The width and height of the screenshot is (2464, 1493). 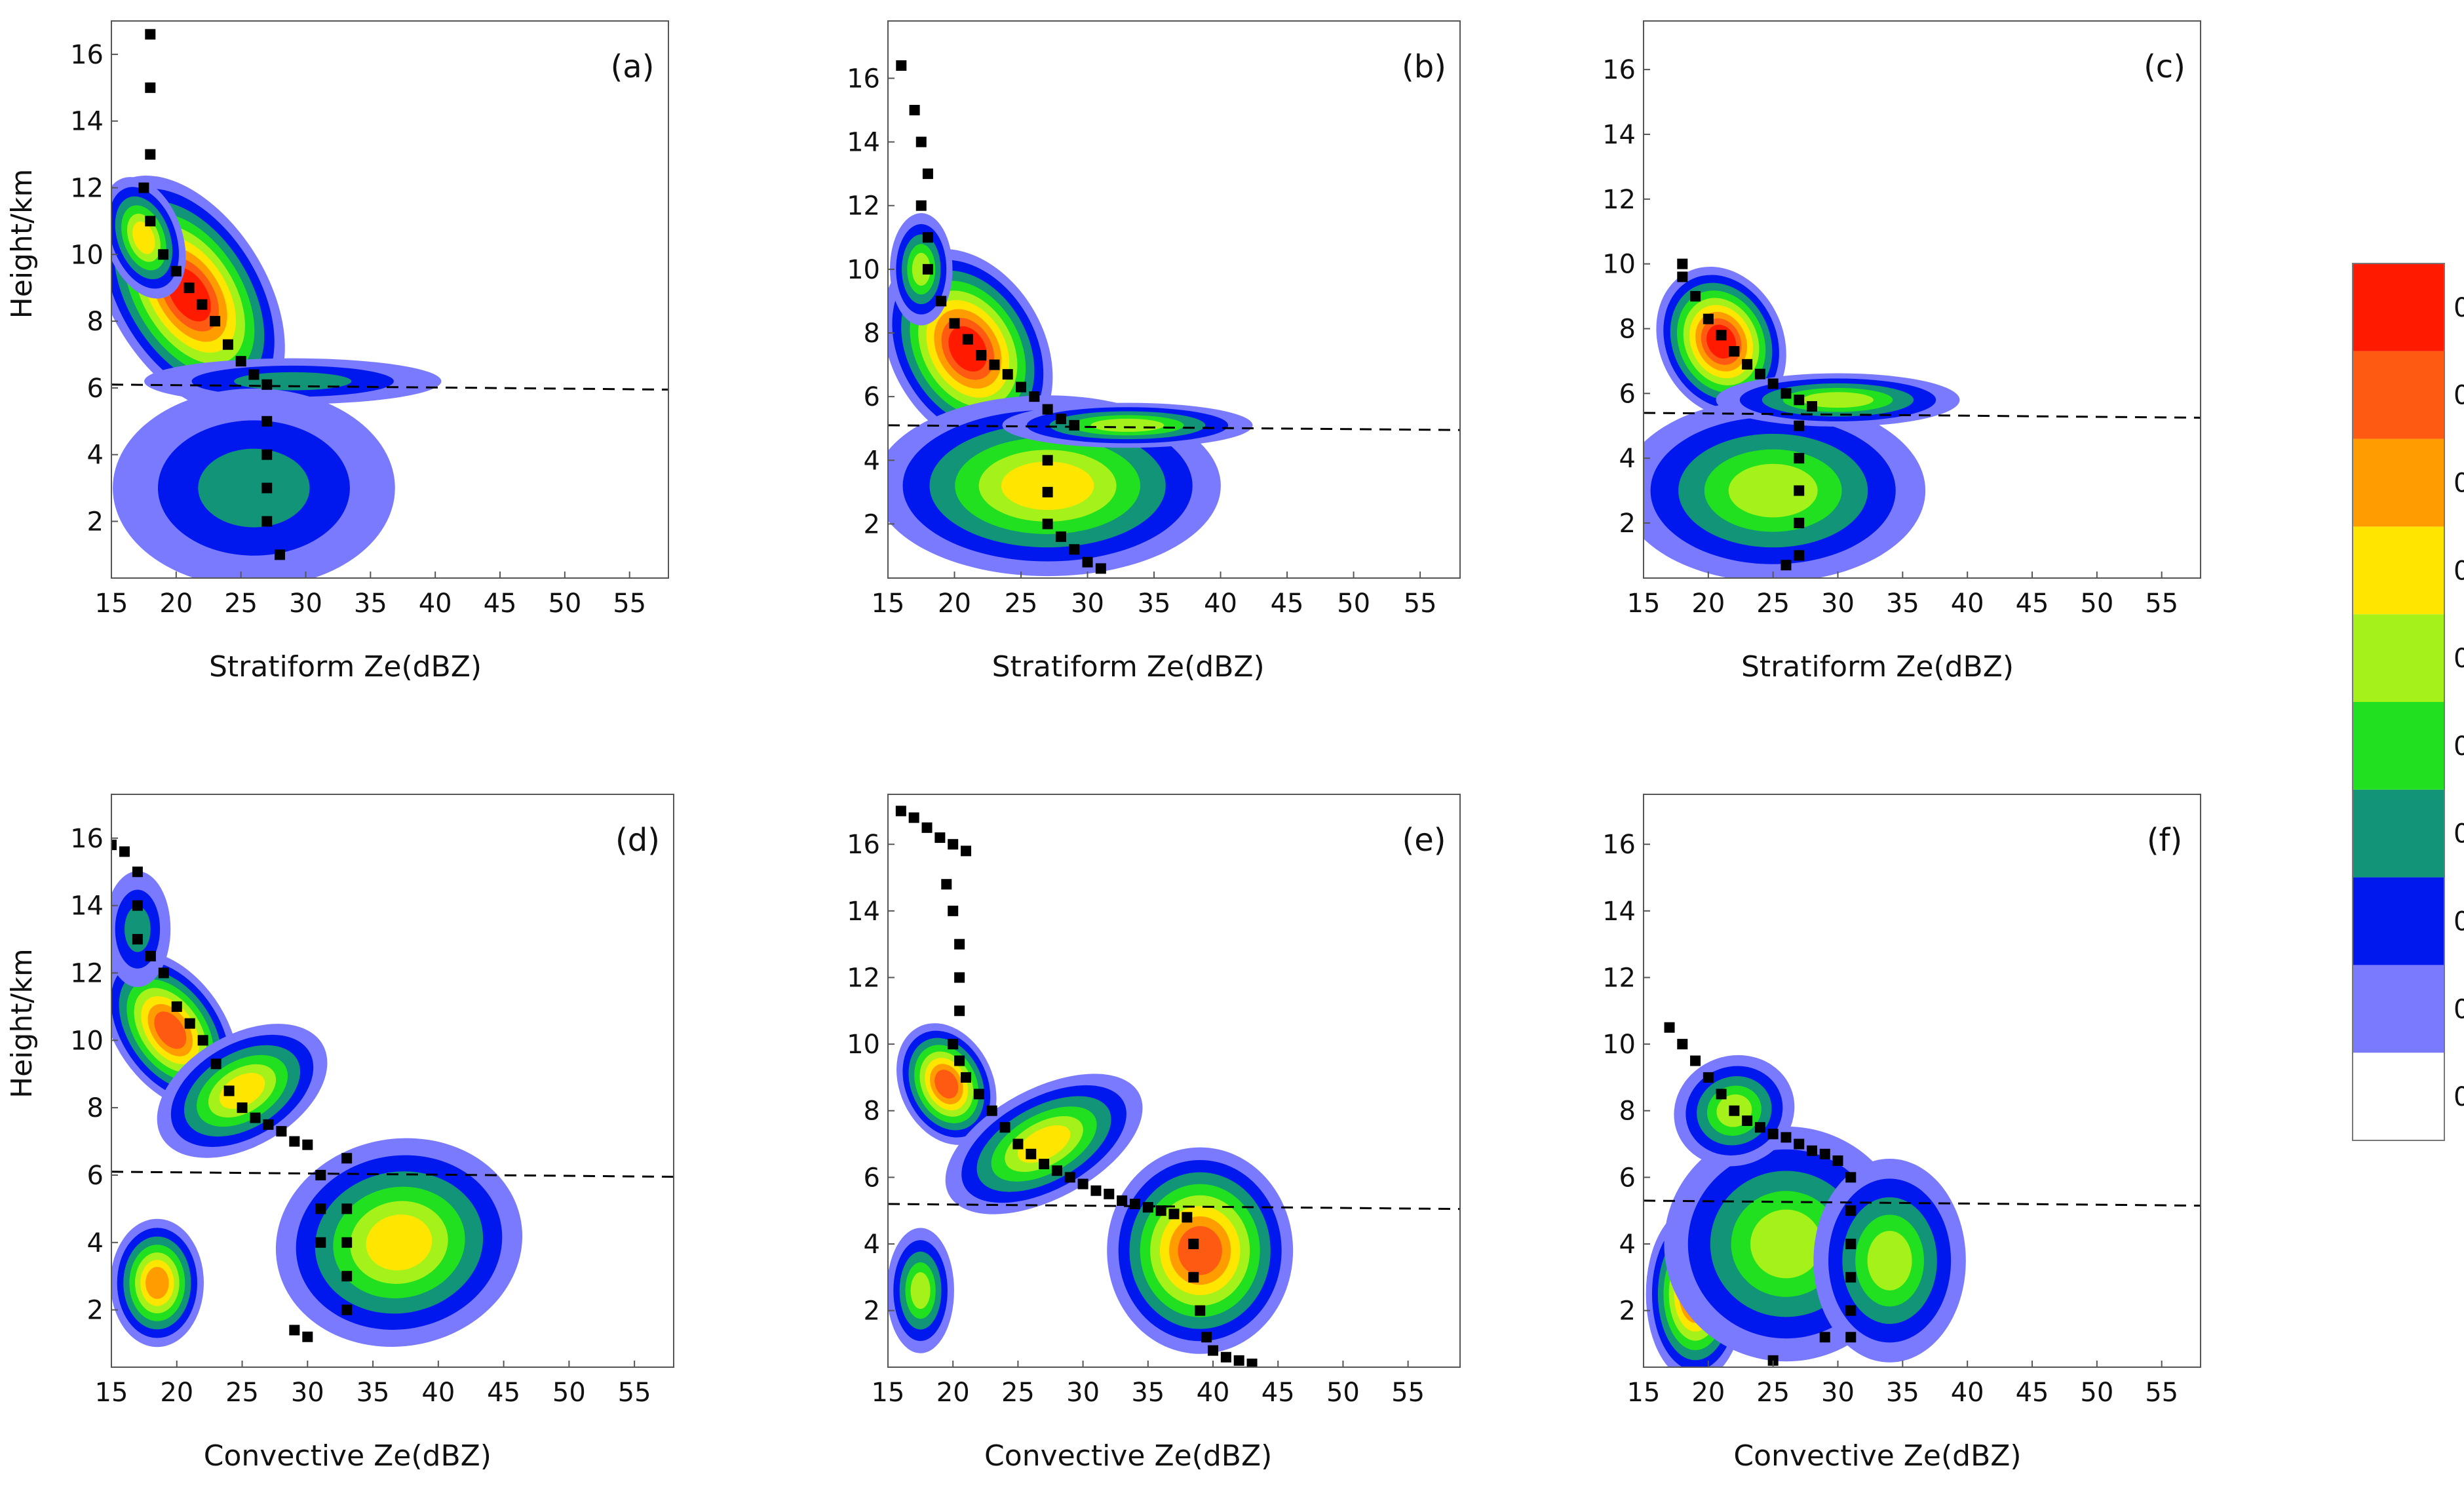 I want to click on x-tick-label: 20, so click(x=1708, y=1393).